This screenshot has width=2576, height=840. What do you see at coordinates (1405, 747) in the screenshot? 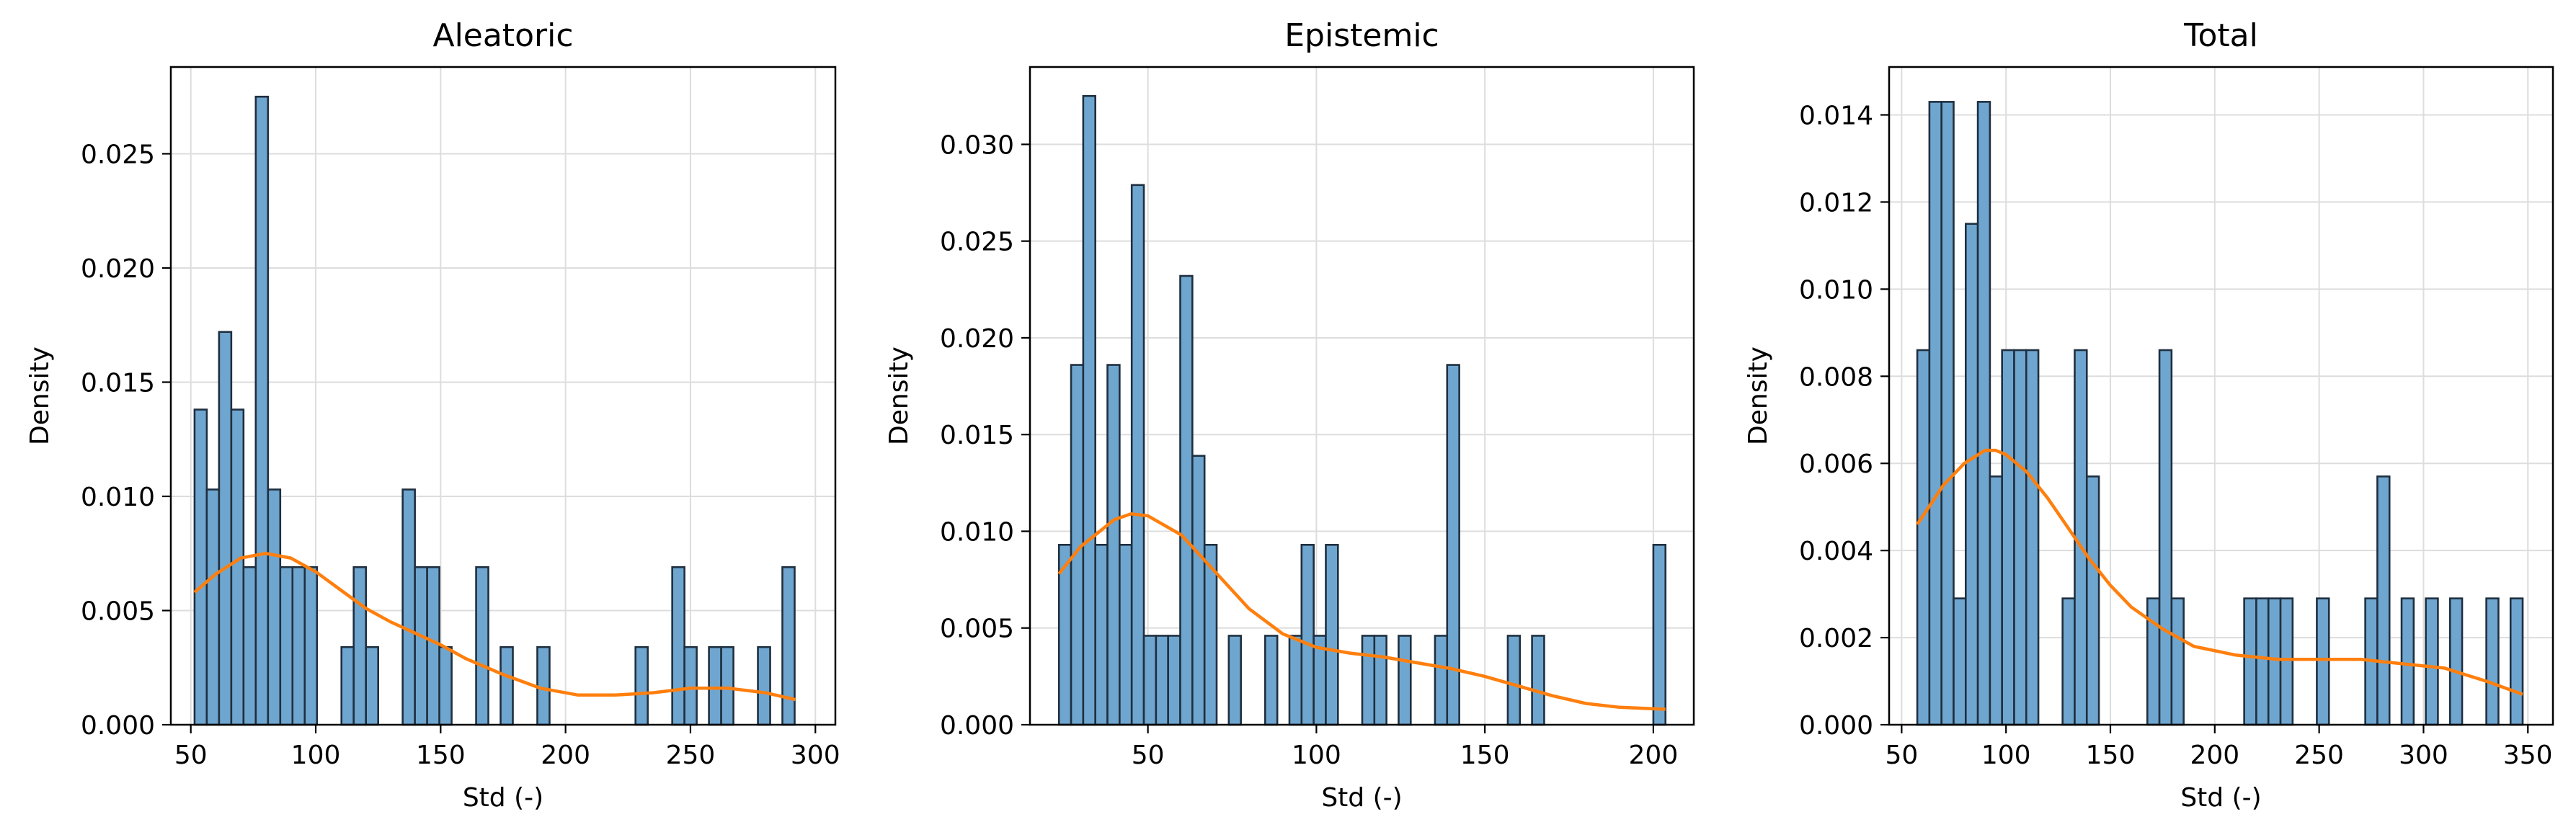
I see `x-ticks-epistemic: 50 100 150 200` at bounding box center [1405, 747].